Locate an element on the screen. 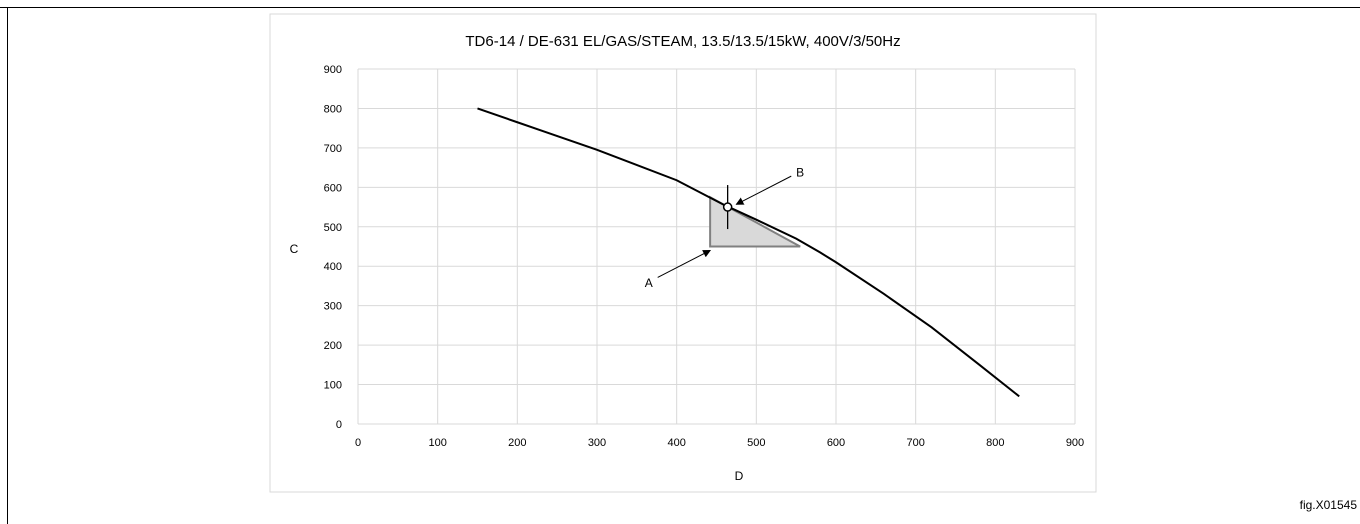 This screenshot has height=524, width=1360. y-axis-label: C is located at coordinates (294, 249).